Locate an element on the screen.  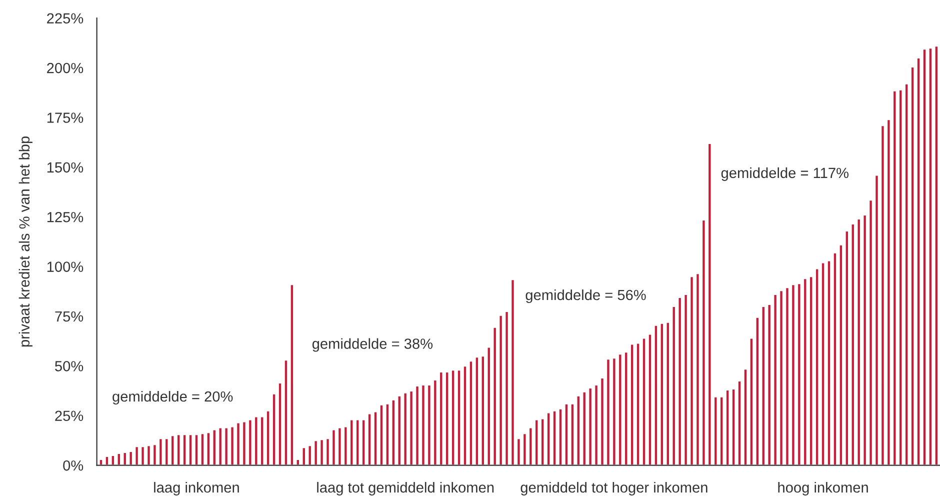
y-tick-label: 175% is located at coordinates (65, 117).